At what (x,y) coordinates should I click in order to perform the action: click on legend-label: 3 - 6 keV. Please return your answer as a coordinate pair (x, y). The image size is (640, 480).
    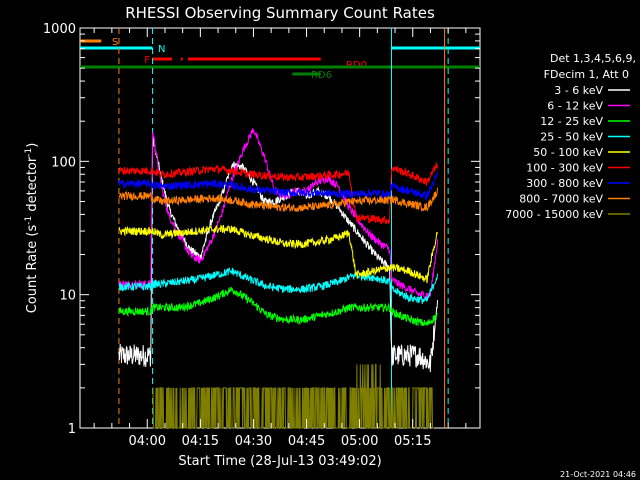
    Looking at the image, I should click on (578, 90).